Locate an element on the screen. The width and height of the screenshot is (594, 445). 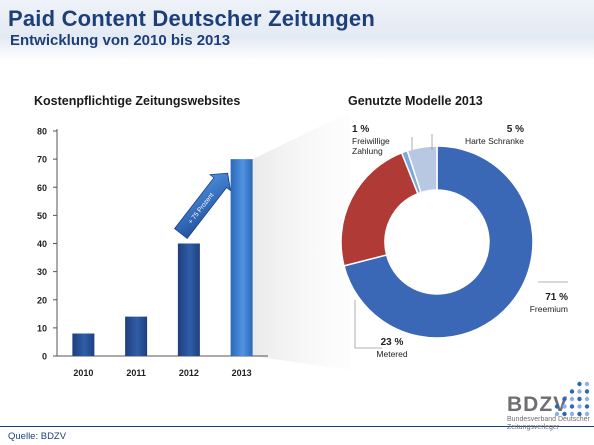
slice-value-label: 71 % is located at coordinates (556, 297).